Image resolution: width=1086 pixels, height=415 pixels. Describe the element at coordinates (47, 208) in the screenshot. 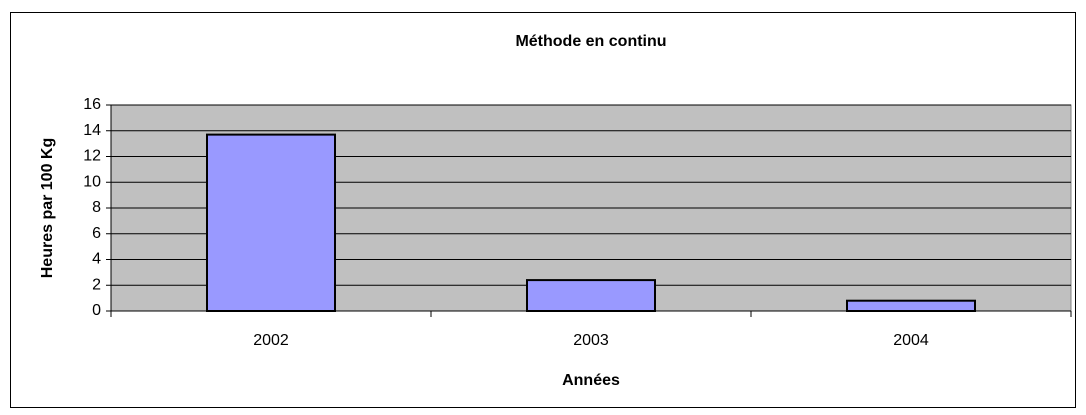

I see `y-axis-label: Heures par 100 Kg` at that location.